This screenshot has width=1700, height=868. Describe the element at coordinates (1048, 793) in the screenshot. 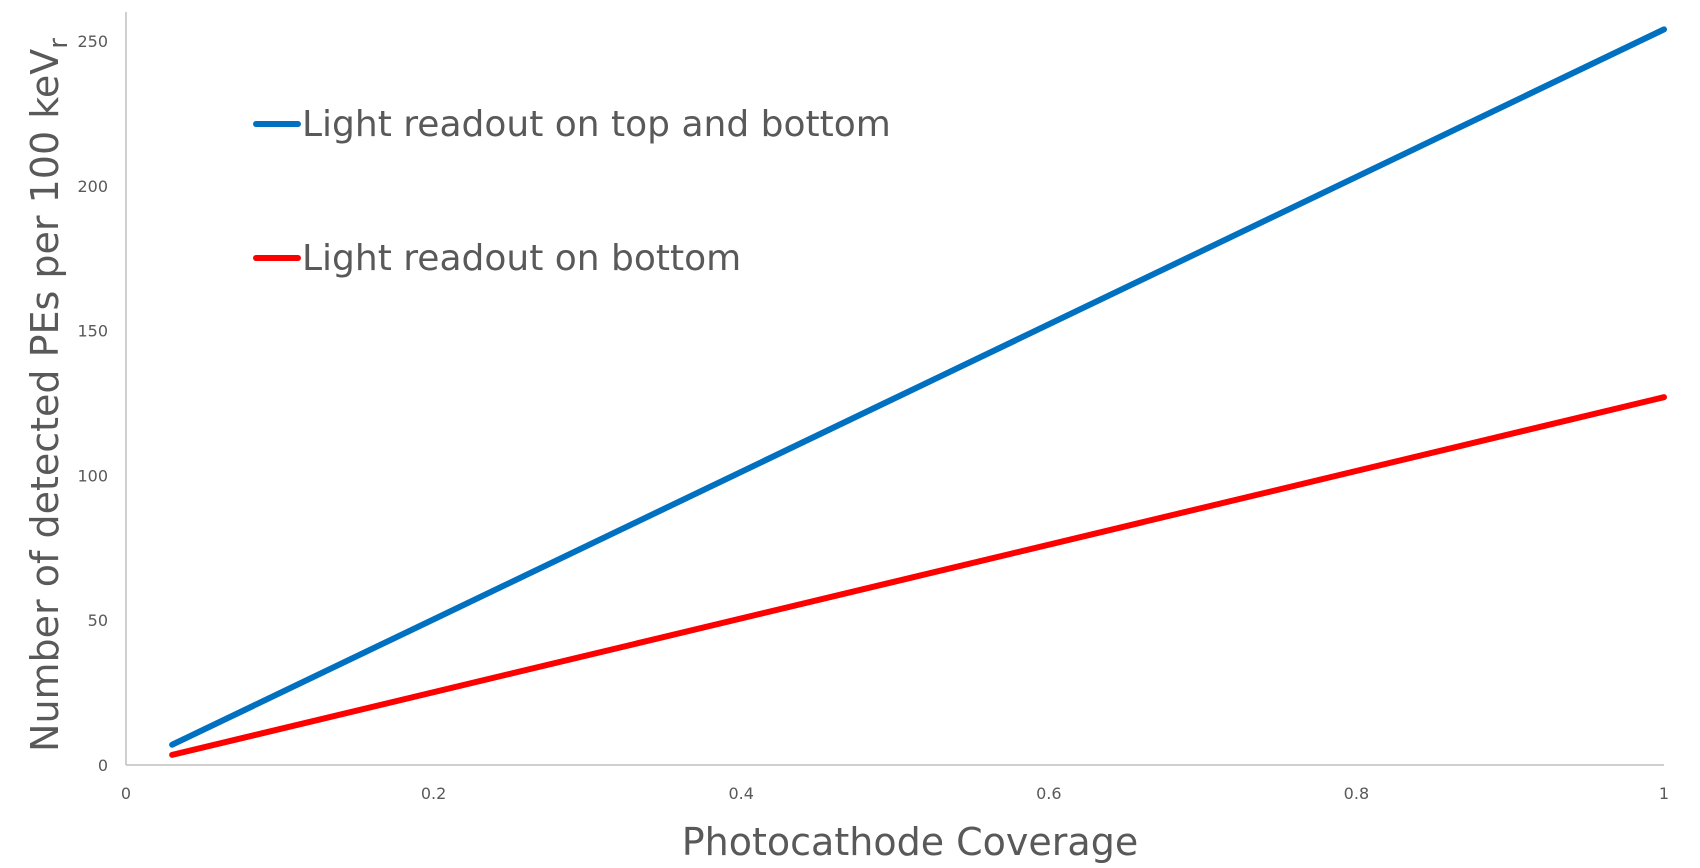

I see `x-tick-label: 0.6` at that location.